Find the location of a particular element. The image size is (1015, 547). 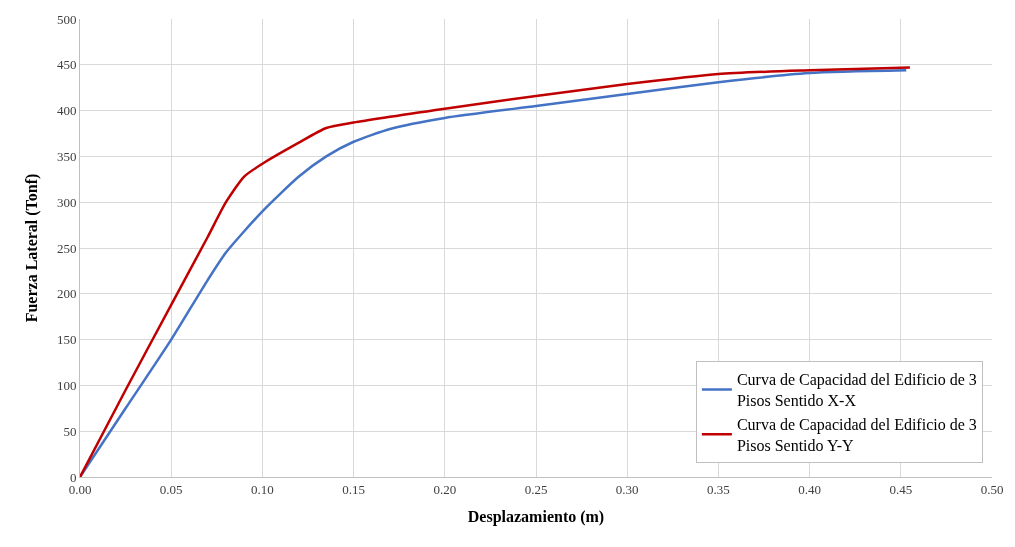

y-tick-label: 250 is located at coordinates (66, 248).